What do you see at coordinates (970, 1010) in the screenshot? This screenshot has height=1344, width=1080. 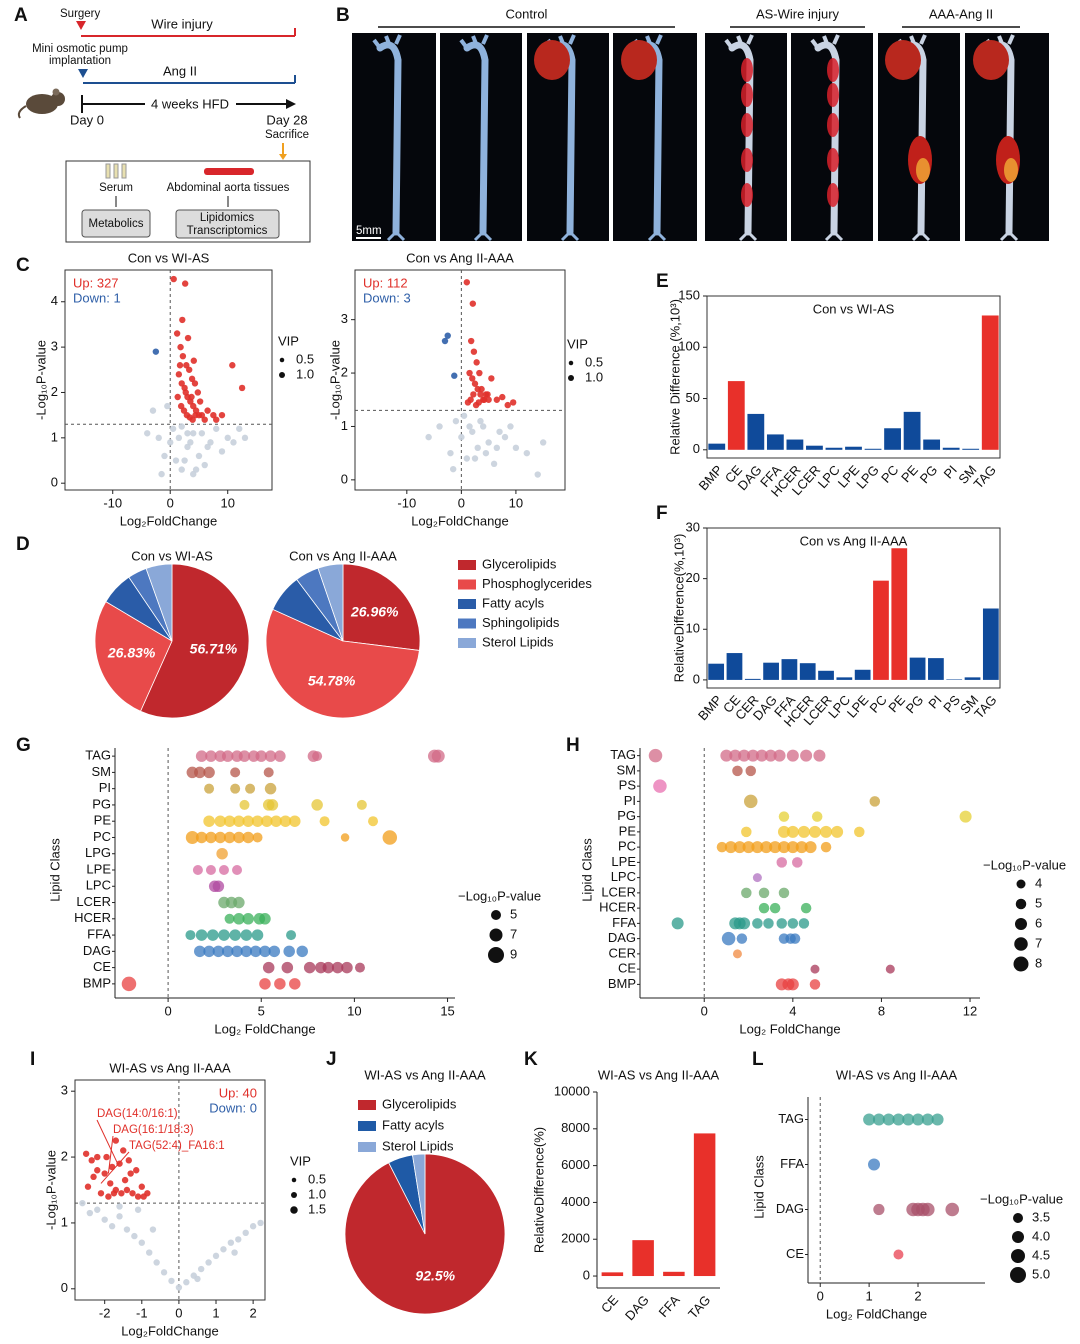 I see `x-tick-label: 12` at bounding box center [970, 1010].